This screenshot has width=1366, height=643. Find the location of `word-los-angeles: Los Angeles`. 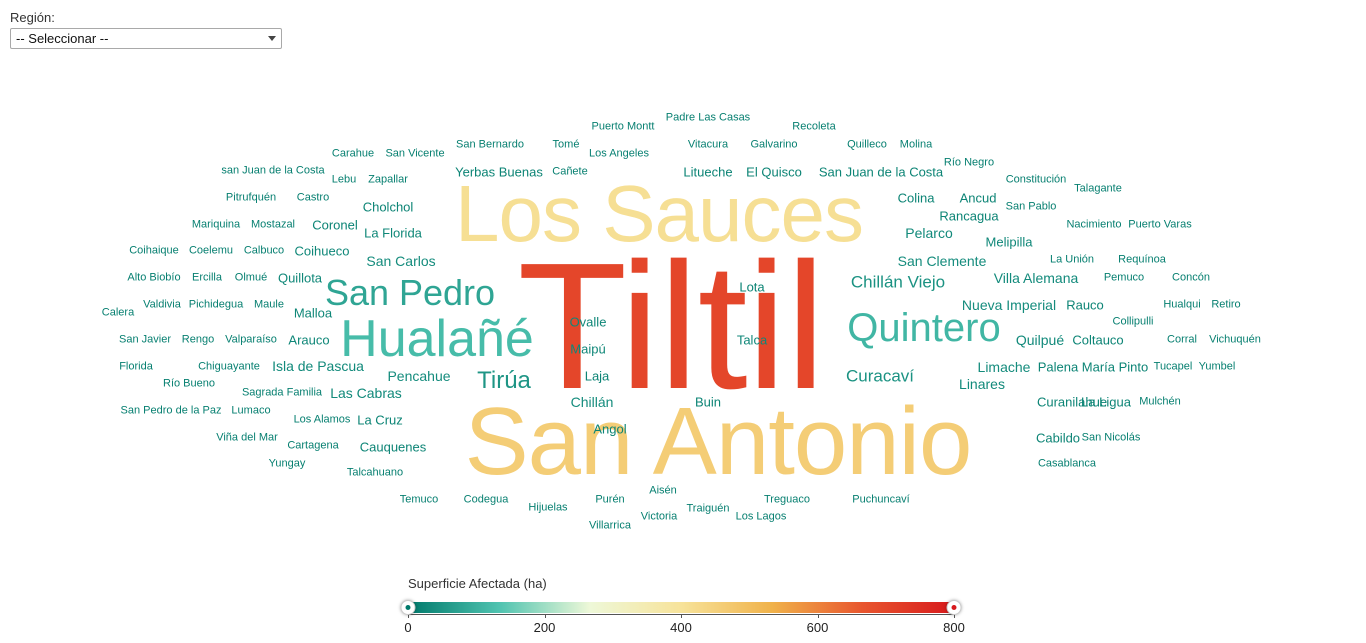

word-los-angeles: Los Angeles is located at coordinates (619, 153).